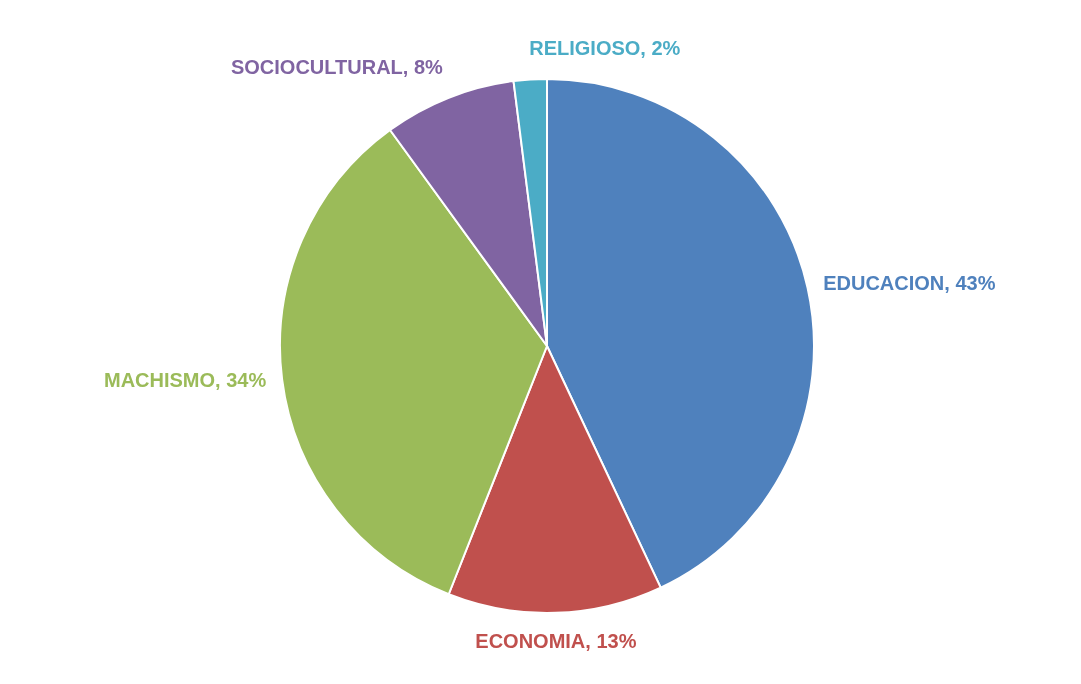 This screenshot has width=1081, height=684. What do you see at coordinates (556, 641) in the screenshot?
I see `slice-label: ECONOMIA, 13%` at bounding box center [556, 641].